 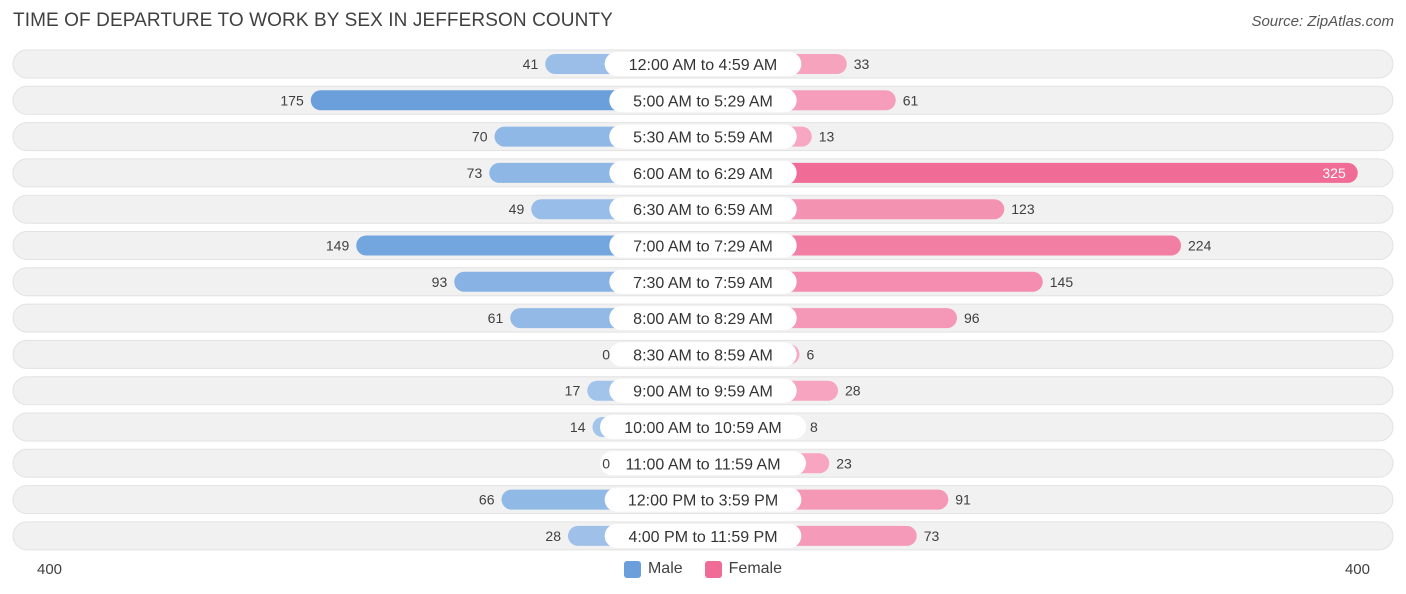 I want to click on category-label-8: 8:30 AM to 8:59 AM, so click(x=703, y=355).